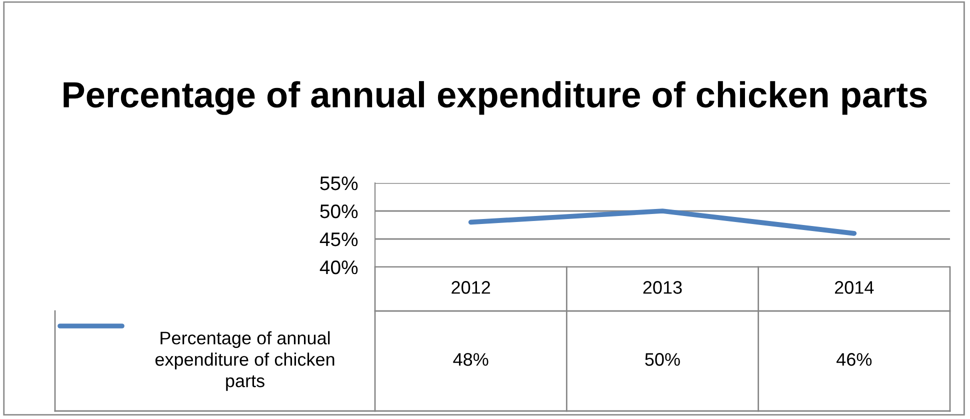  What do you see at coordinates (339, 211) in the screenshot?
I see `y-tick-label: 50%` at bounding box center [339, 211].